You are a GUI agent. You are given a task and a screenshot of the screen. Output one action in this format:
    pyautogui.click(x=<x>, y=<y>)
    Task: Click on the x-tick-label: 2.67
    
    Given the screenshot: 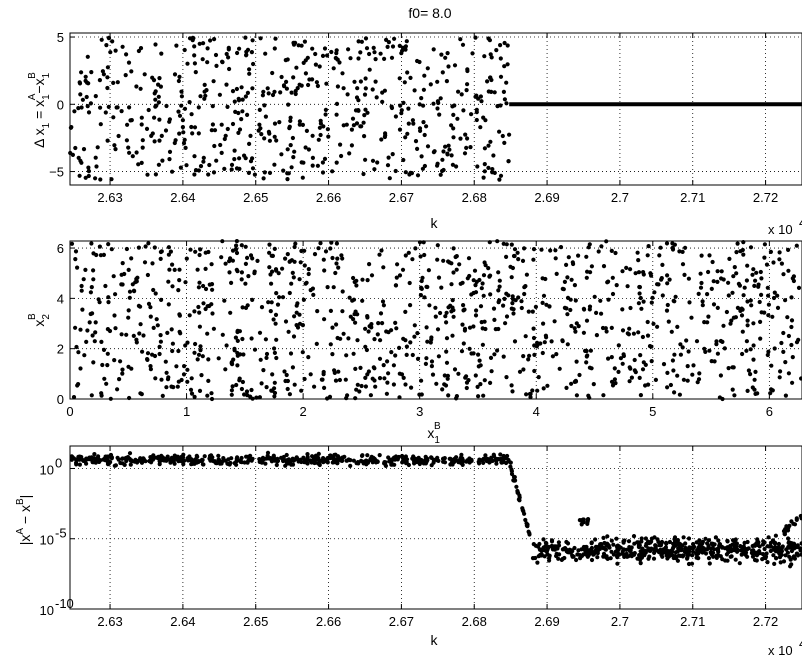 What is the action you would take?
    pyautogui.click(x=401, y=197)
    